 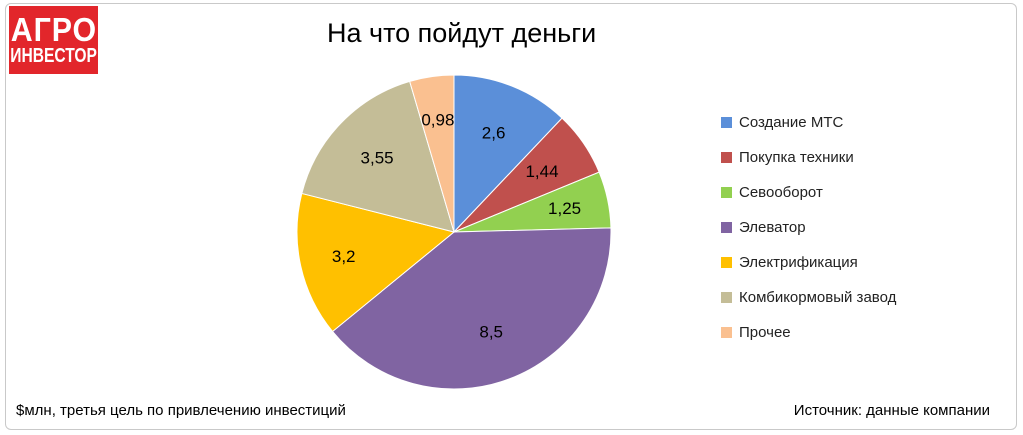 I want to click on agroinvestor-logo: АГРО ИНВЕСТОР, so click(x=53, y=40).